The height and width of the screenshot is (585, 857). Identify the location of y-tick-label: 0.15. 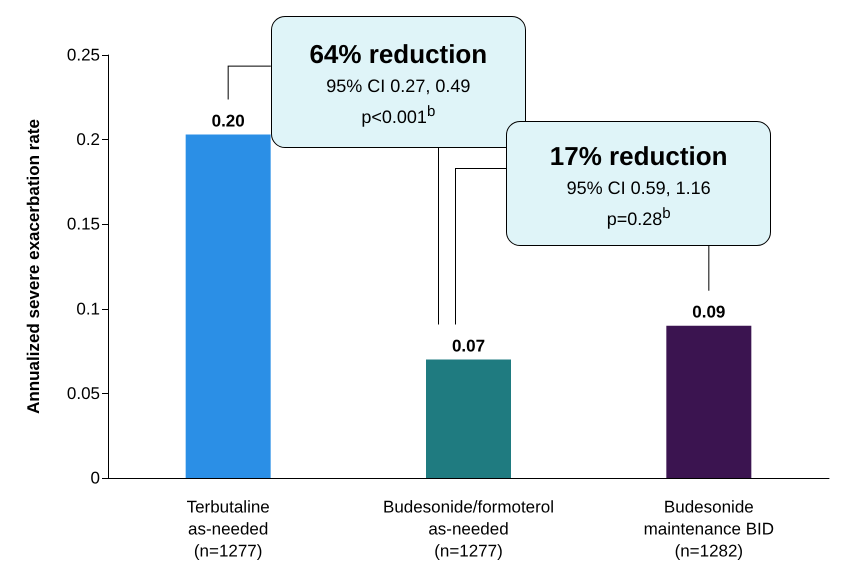
(83, 224).